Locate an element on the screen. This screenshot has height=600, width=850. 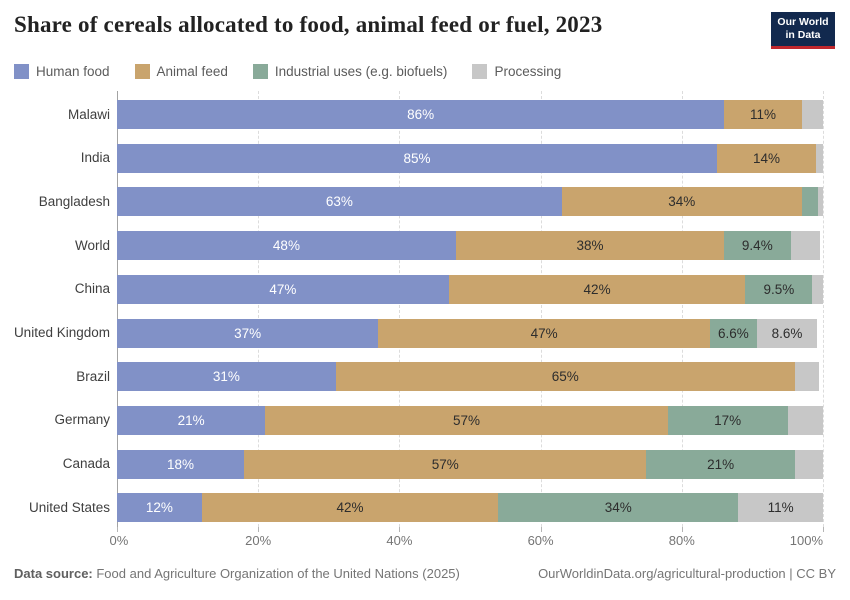
country-label-bangladesh: Bangladesh is located at coordinates (74, 201).